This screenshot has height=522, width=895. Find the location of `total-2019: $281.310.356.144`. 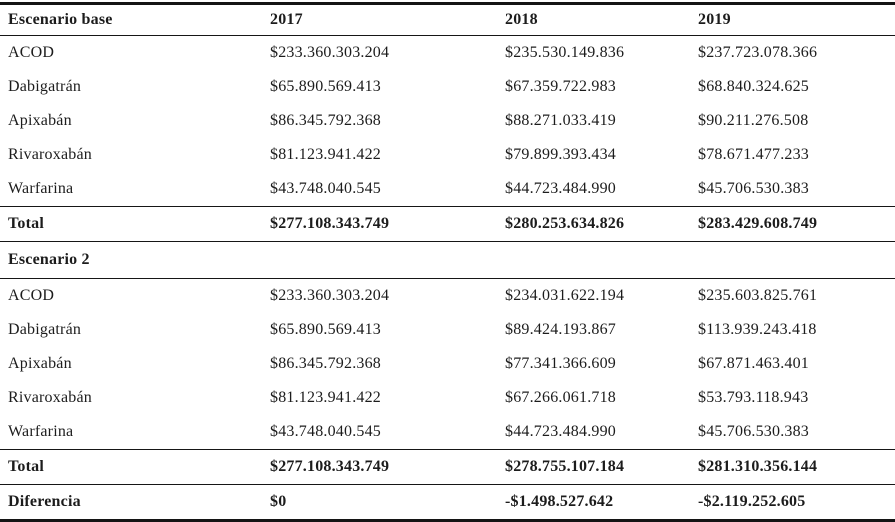

total-2019: $281.310.356.144 is located at coordinates (792, 467).